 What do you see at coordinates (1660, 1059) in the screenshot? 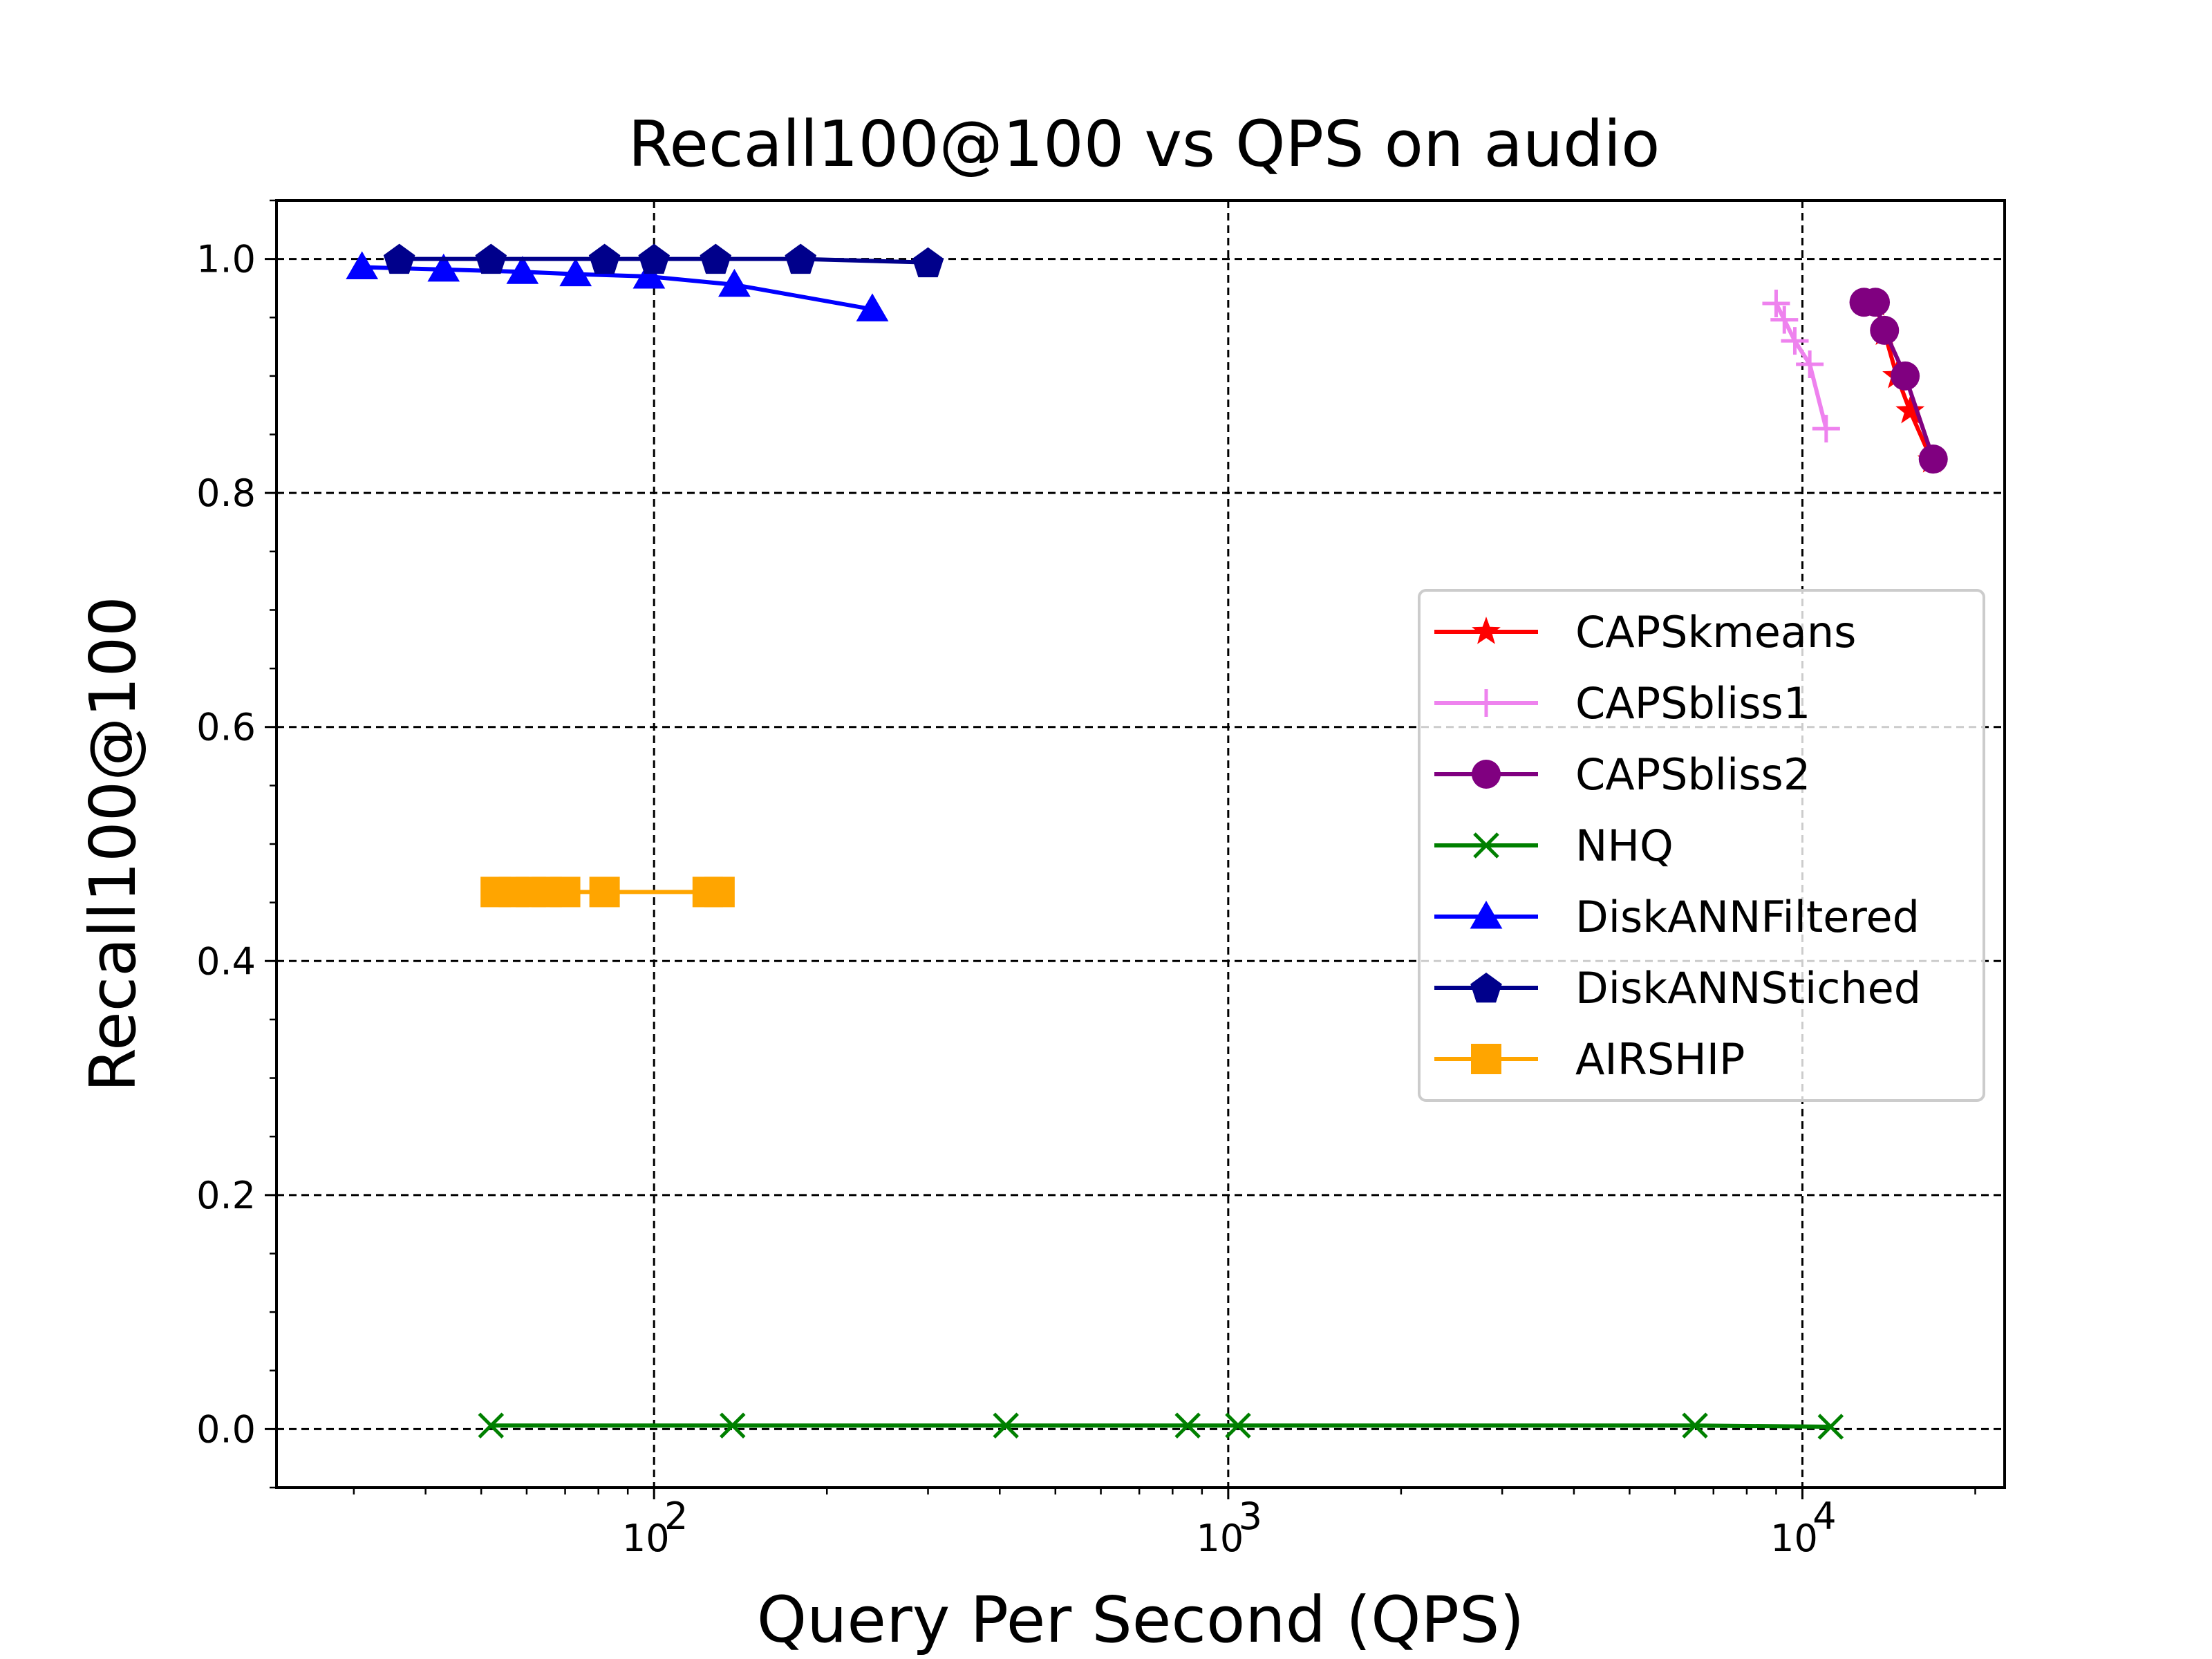
I see `legend-label: AIRSHIP` at bounding box center [1660, 1059].